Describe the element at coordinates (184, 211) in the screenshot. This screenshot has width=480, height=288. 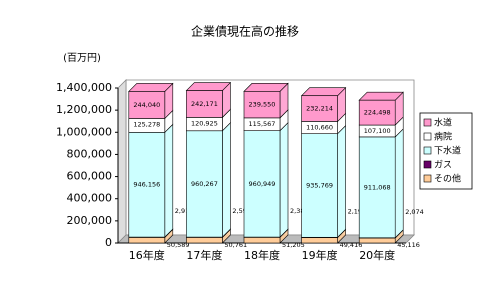
I see `value-label: 2,910` at that location.